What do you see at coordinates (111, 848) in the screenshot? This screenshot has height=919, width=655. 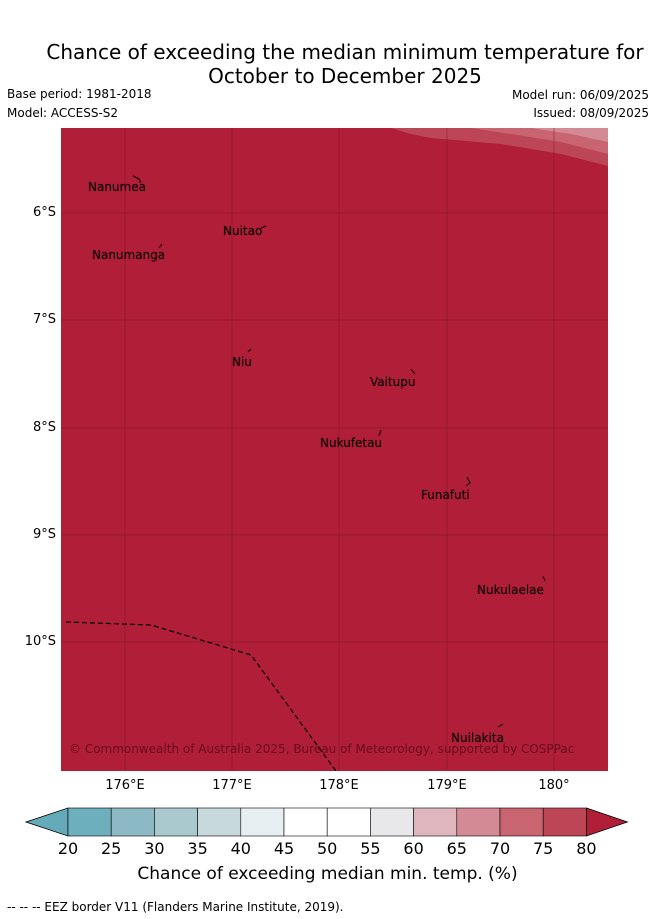 I see `colorbar-tick-label: 25` at bounding box center [111, 848].